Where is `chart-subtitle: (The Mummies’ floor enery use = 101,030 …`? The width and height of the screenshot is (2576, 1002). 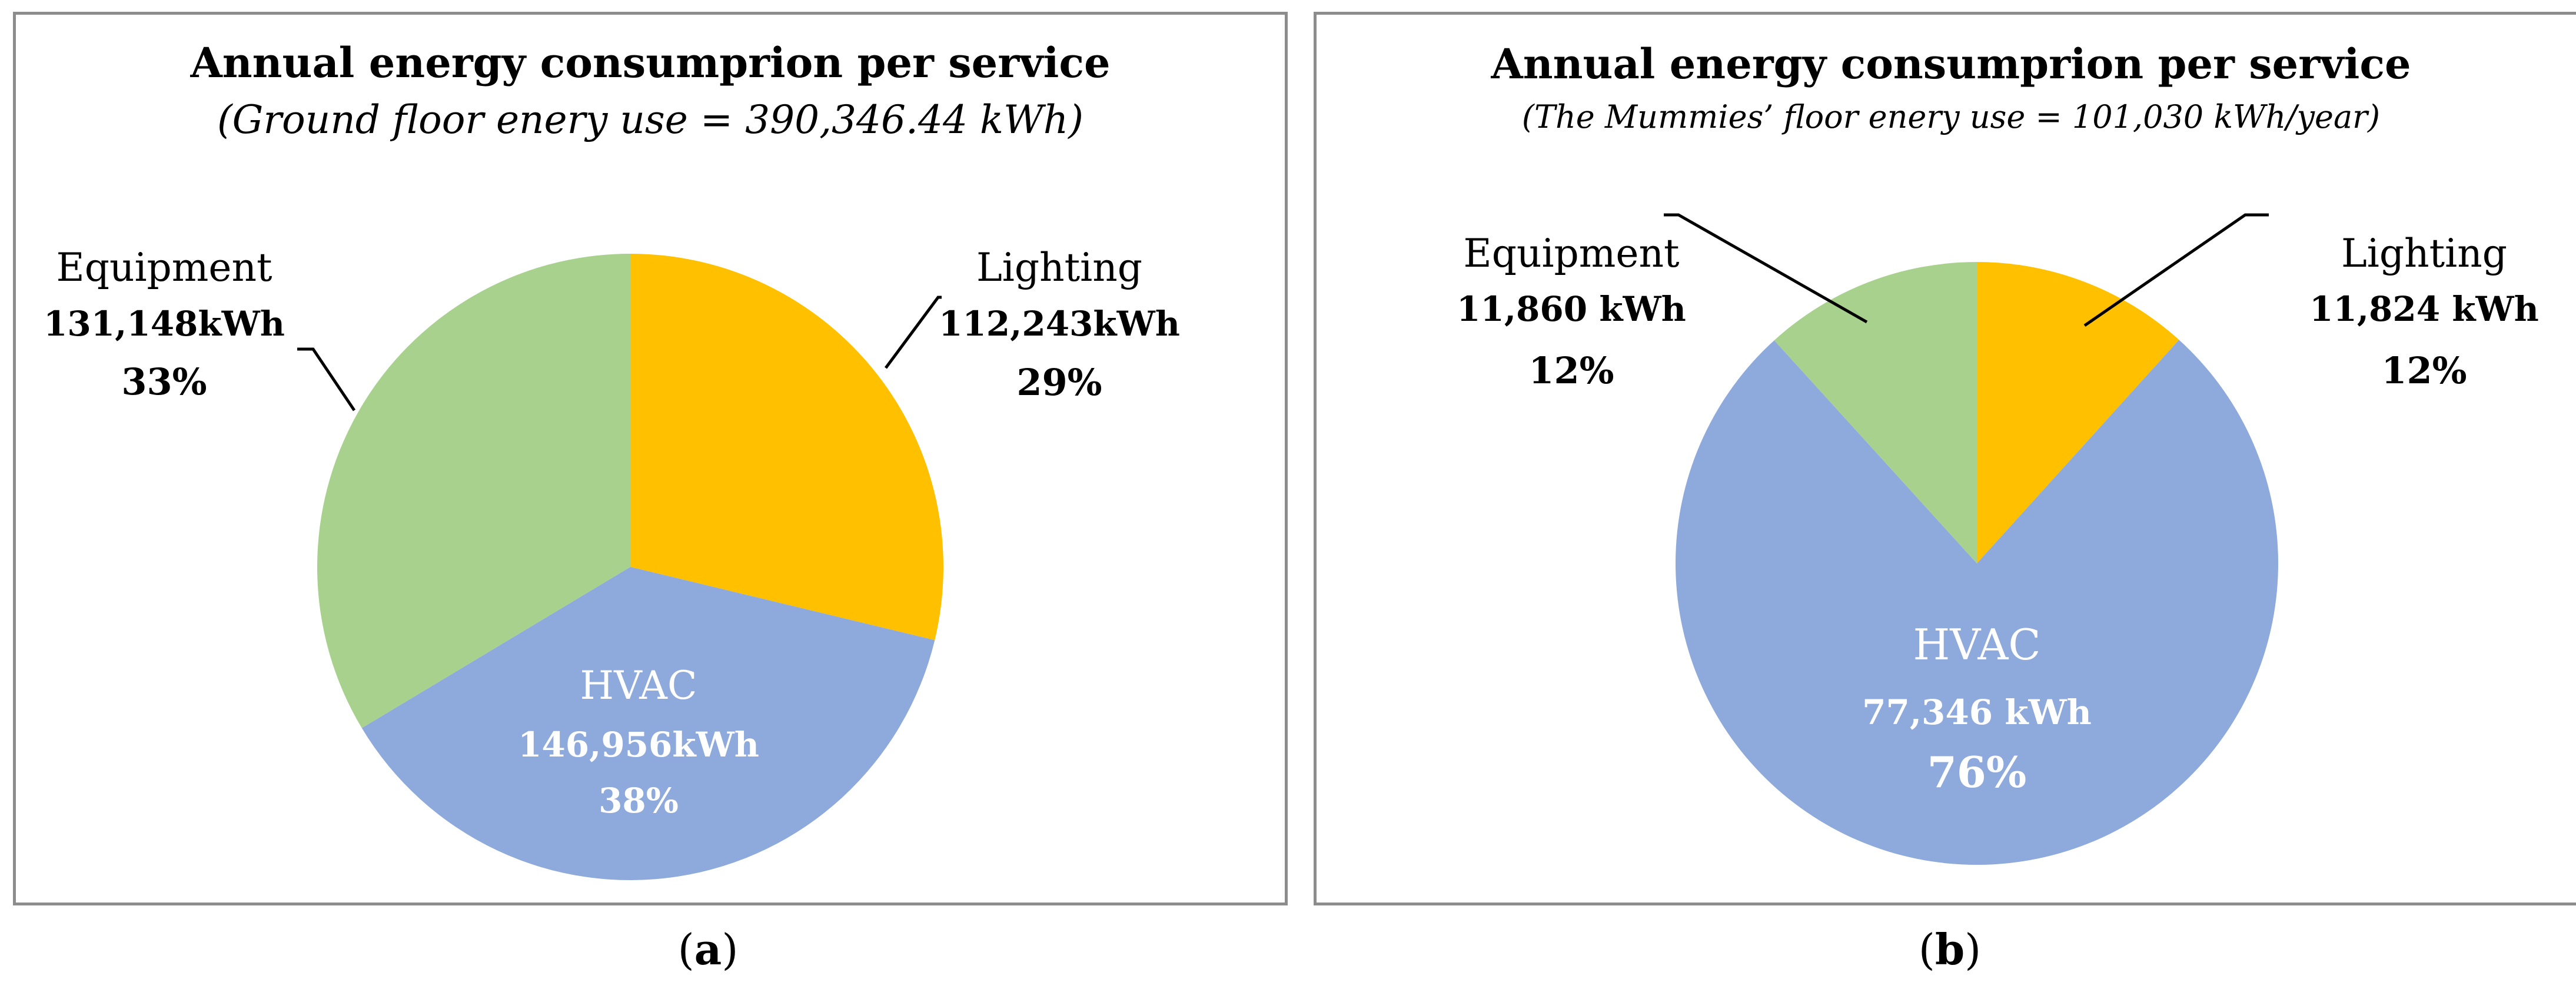 chart-subtitle: (The Mummies’ floor enery use = 101,030 … is located at coordinates (1951, 116).